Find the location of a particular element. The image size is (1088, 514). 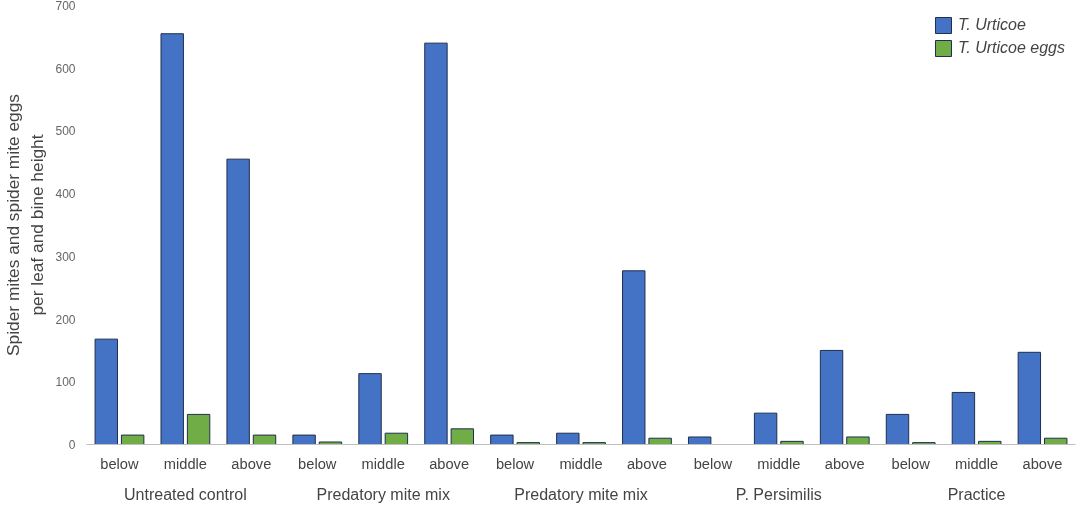

y-tick-label: 100 is located at coordinates (65, 382).